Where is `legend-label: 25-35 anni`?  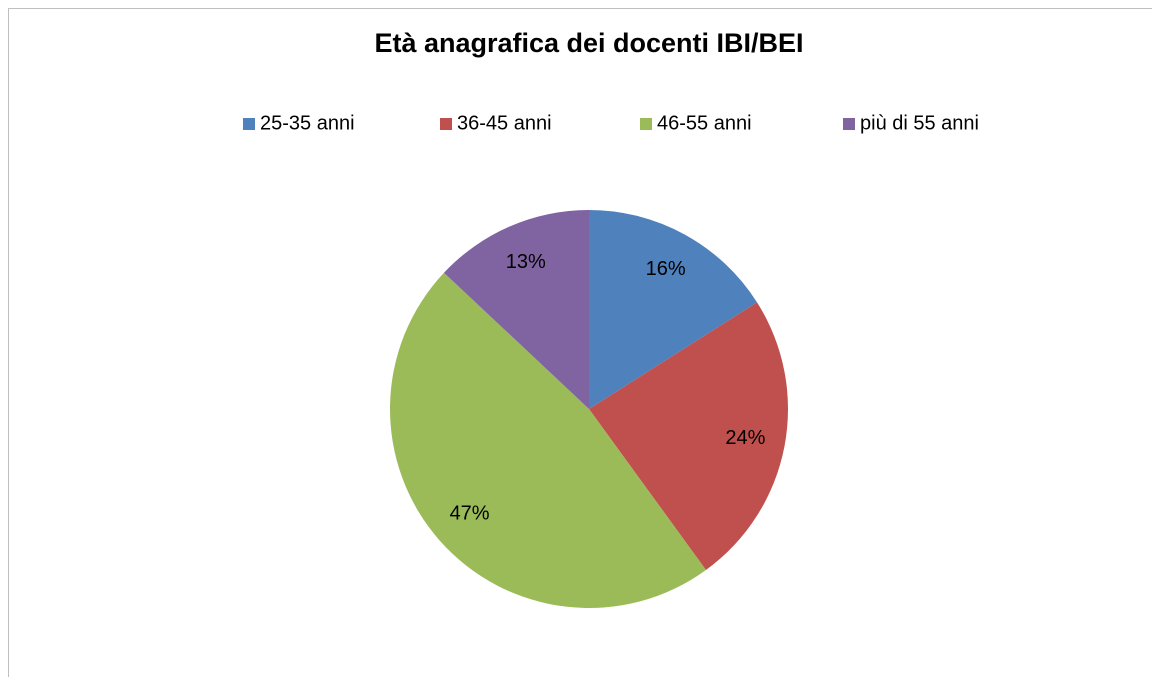 legend-label: 25-35 anni is located at coordinates (307, 123).